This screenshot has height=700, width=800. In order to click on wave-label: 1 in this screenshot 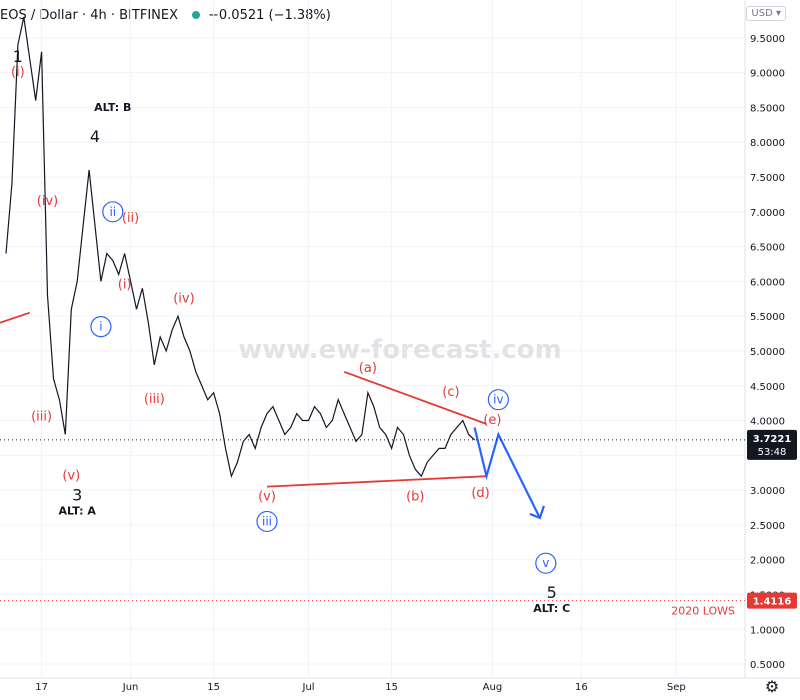, I will do `click(18, 56)`.